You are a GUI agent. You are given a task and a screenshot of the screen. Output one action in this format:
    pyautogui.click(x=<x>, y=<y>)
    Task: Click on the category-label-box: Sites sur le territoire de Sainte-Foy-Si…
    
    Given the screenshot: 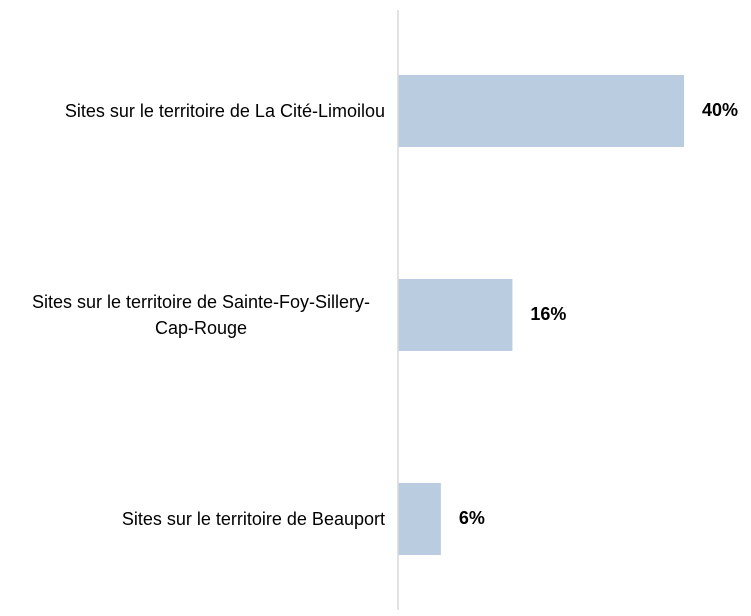 What is the action you would take?
    pyautogui.click(x=192, y=315)
    